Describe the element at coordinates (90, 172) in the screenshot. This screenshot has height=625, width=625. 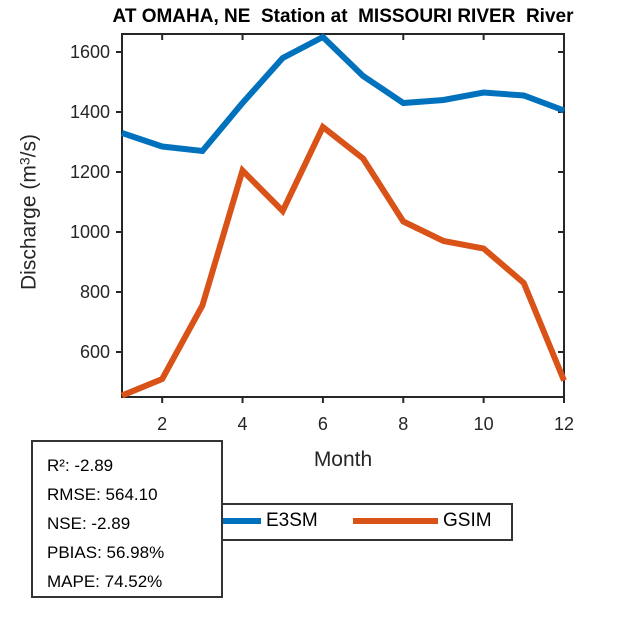
I see `y-tick-label: 1200` at that location.